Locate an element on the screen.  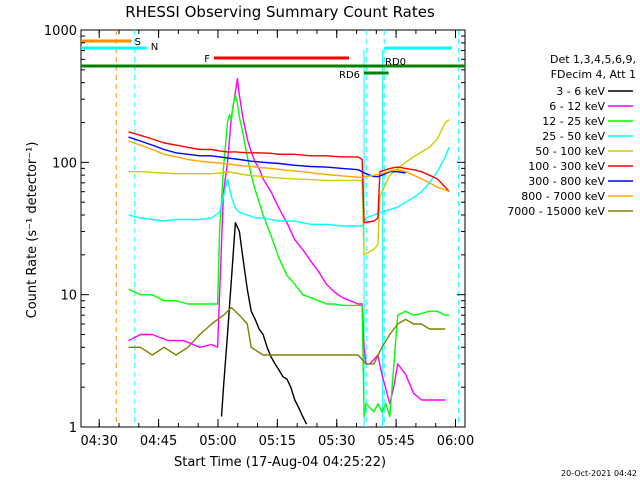
legend-label: 7000 - 15000 keV is located at coordinates (556, 211).